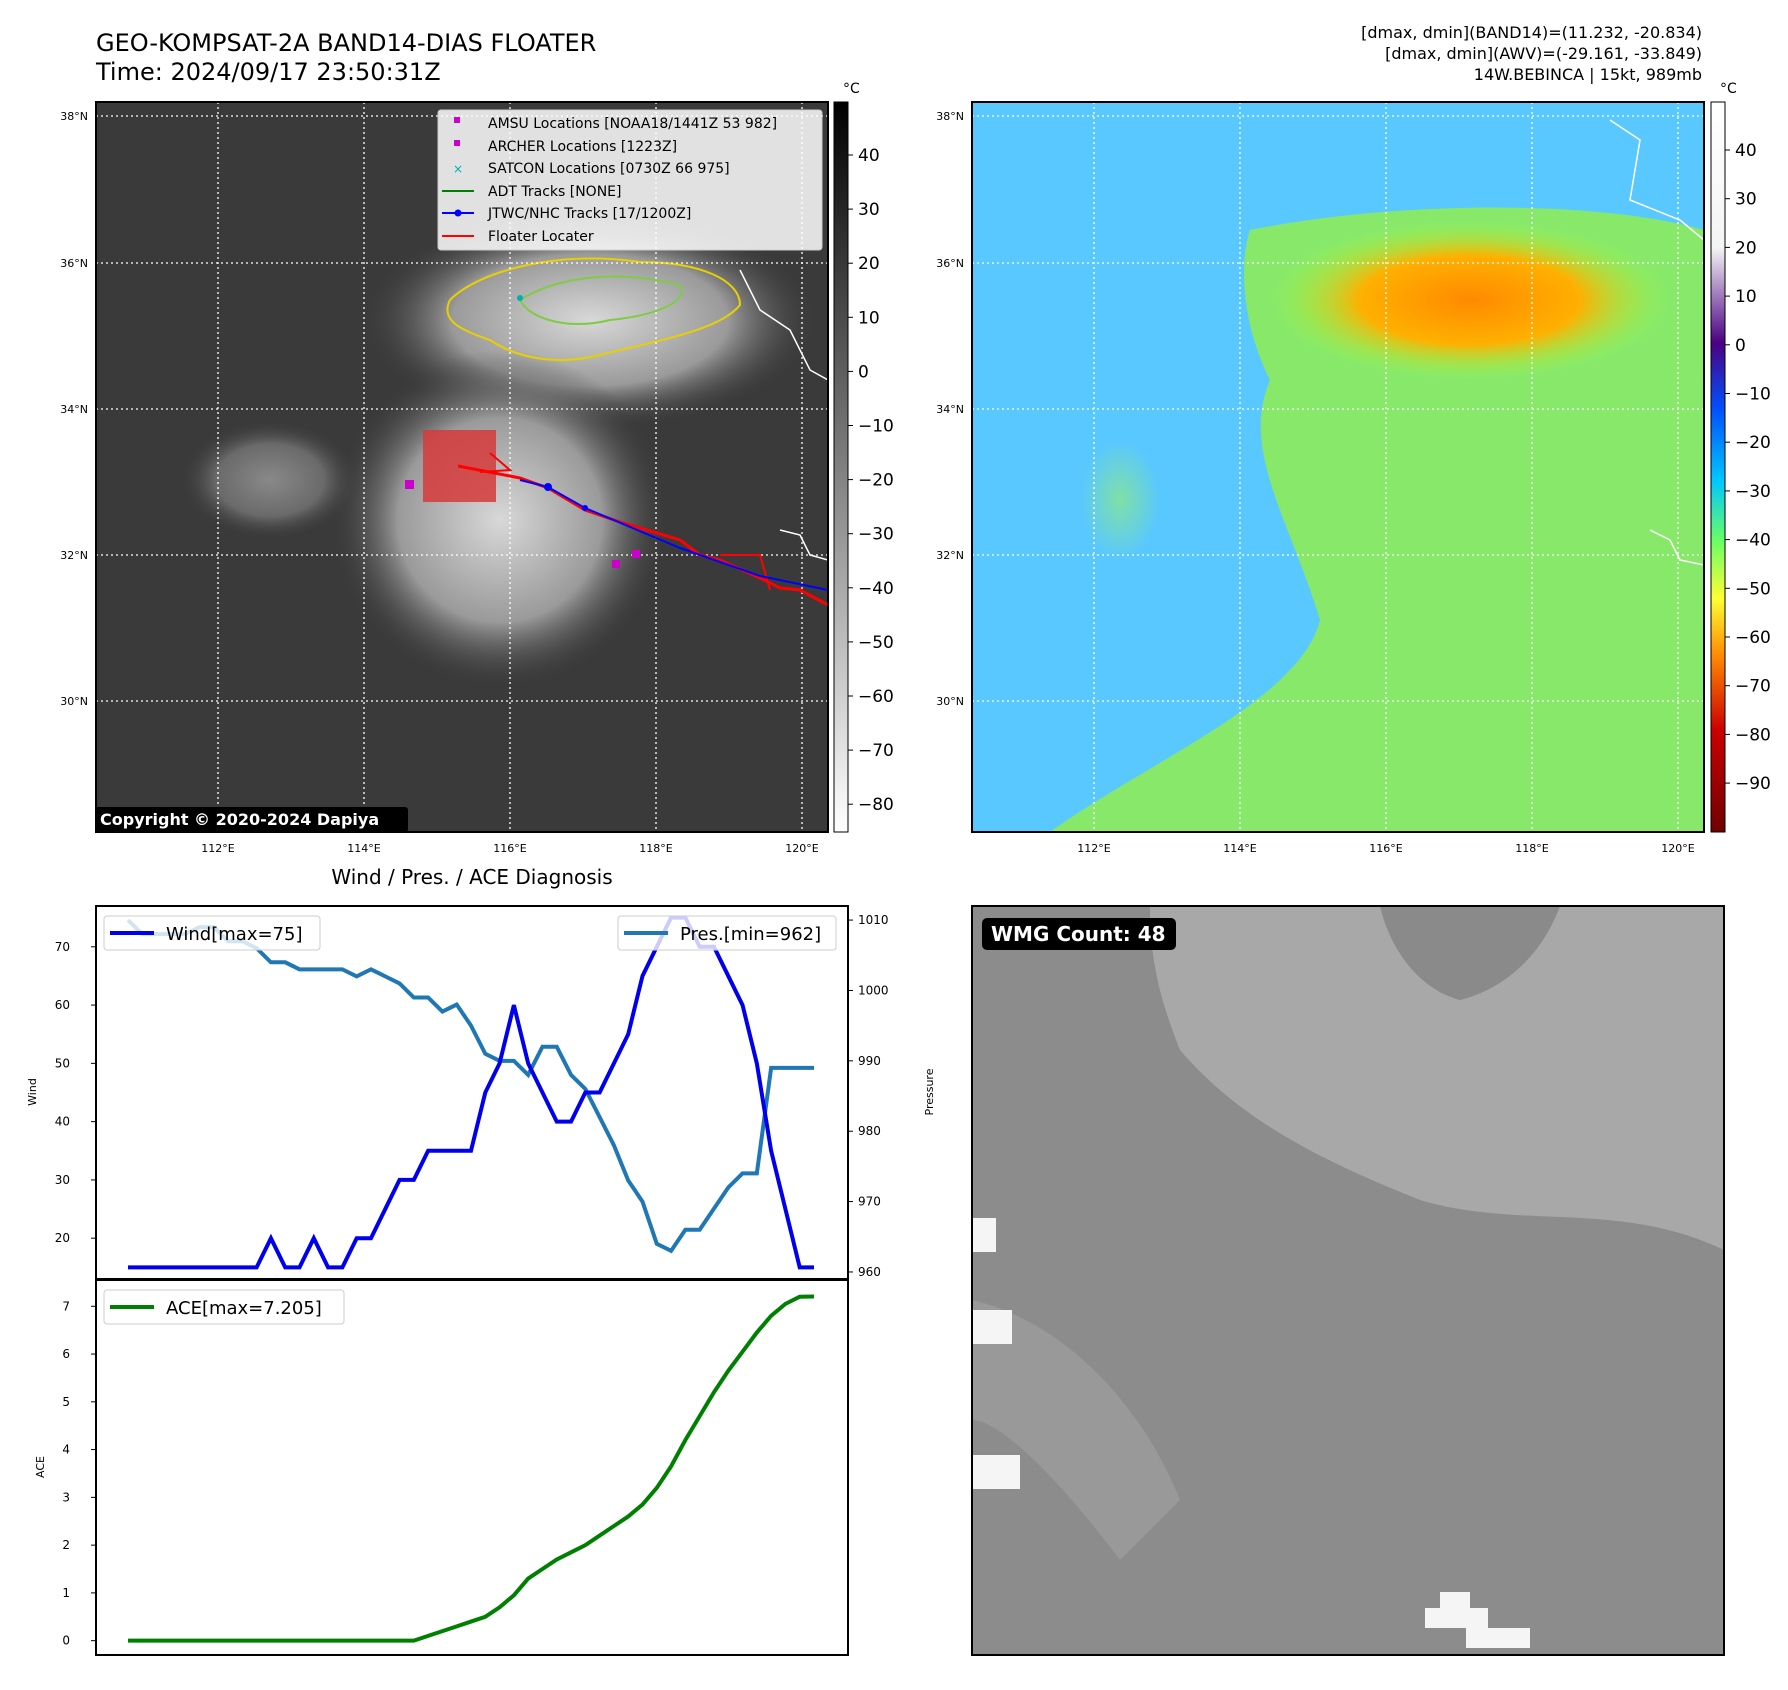 The height and width of the screenshot is (1690, 1788). I want to click on ir-contour-green, so click(600, 300).